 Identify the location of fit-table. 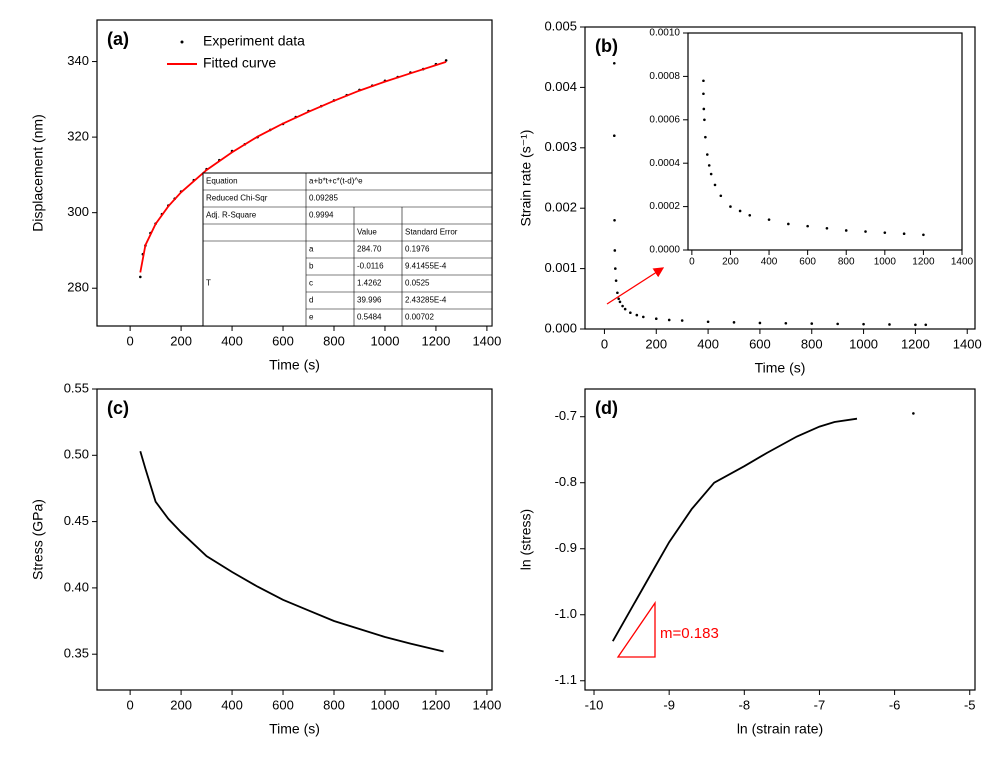
(347, 249).